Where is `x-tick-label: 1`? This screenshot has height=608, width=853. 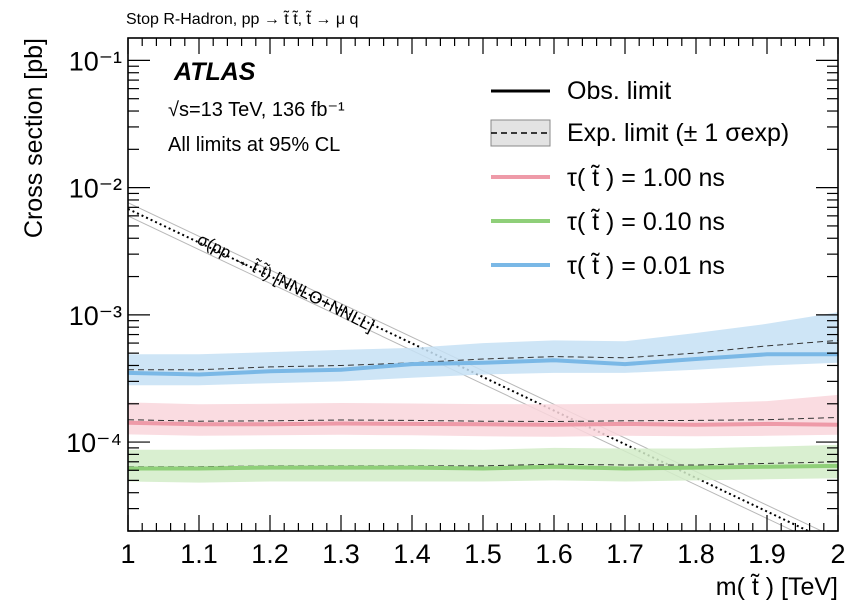
x-tick-label: 1 is located at coordinates (127, 554).